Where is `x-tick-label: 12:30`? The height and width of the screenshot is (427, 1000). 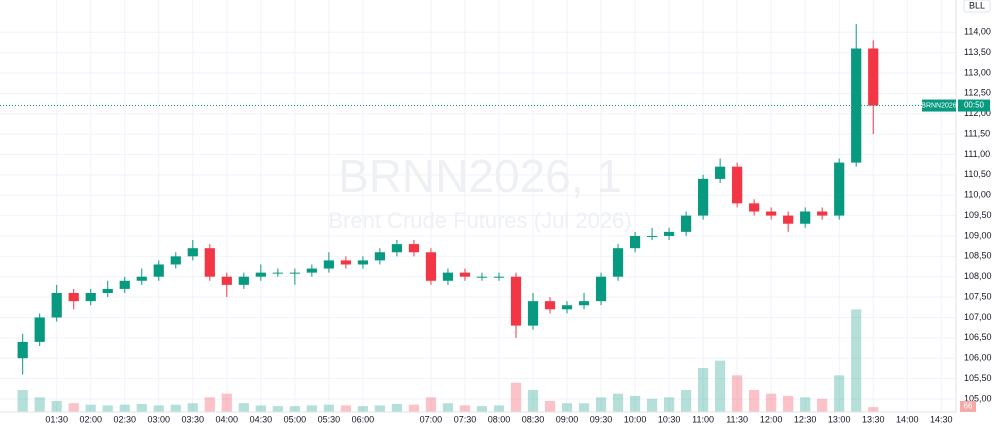 x-tick-label: 12:30 is located at coordinates (805, 419).